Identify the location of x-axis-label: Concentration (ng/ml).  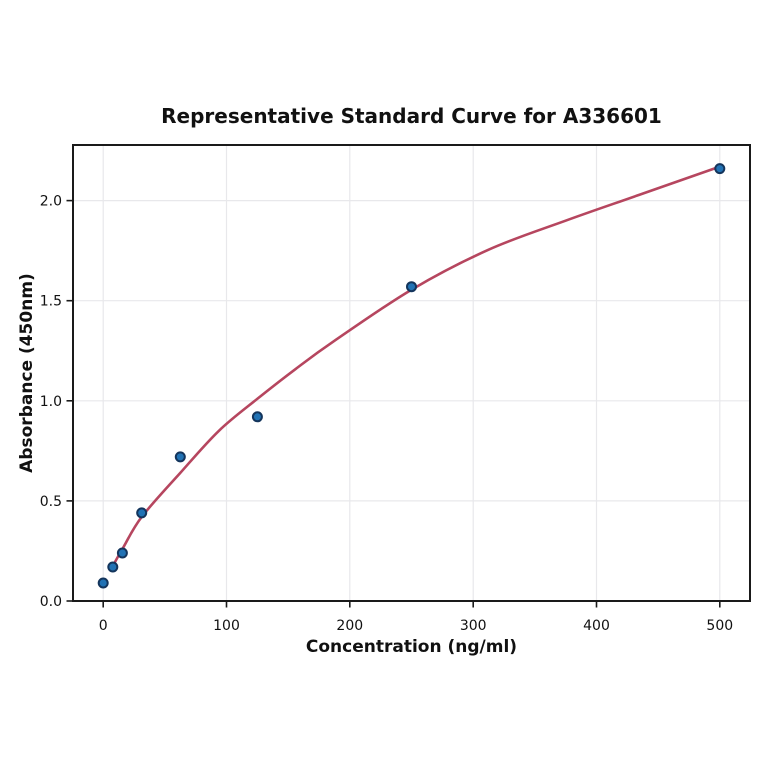
(411, 647).